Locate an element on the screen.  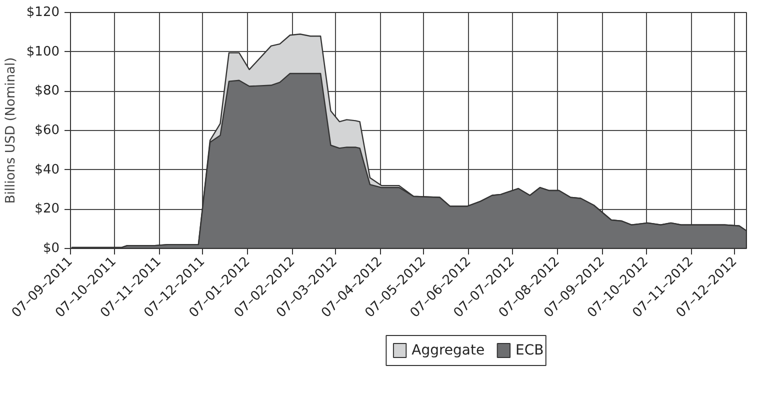
legend-label: Aggregate is located at coordinates (448, 350).